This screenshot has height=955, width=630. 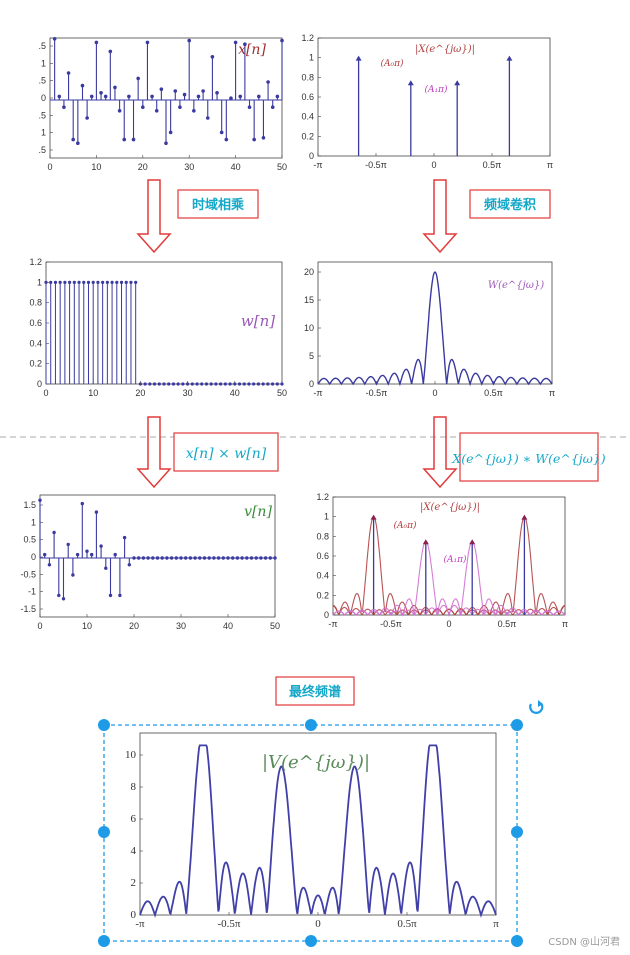 What do you see at coordinates (258, 512) in the screenshot?
I see `legend-v-n: v[n]` at bounding box center [258, 512].